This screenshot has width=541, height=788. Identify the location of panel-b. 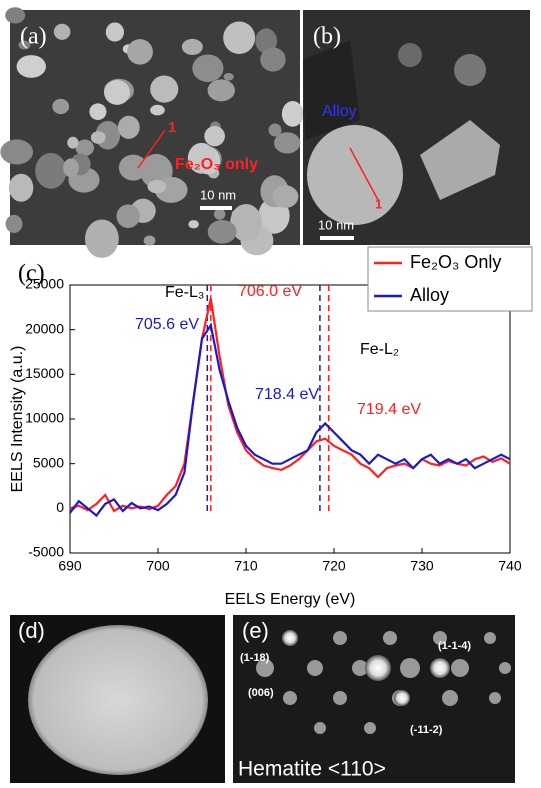
(416, 127).